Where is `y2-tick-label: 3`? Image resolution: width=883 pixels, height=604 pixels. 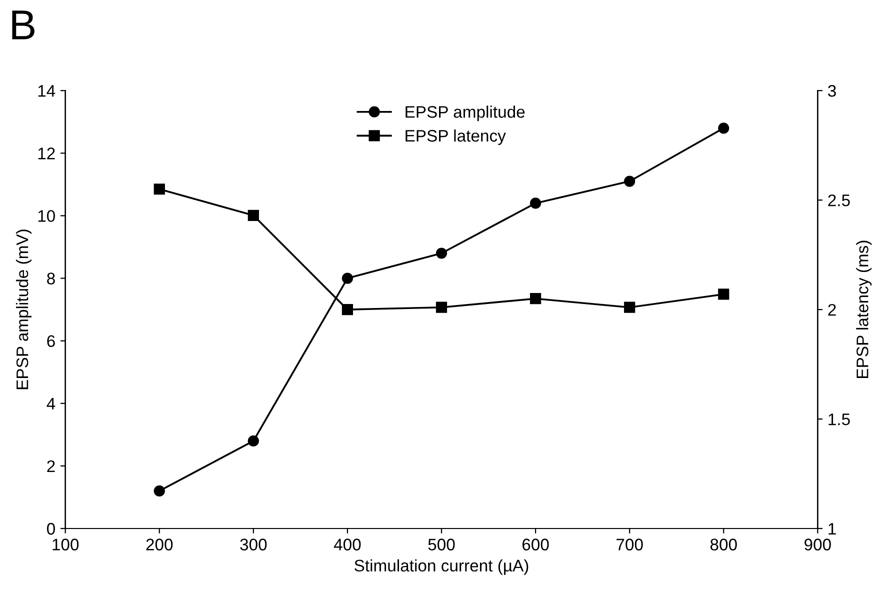
y2-tick-label: 3 is located at coordinates (832, 91).